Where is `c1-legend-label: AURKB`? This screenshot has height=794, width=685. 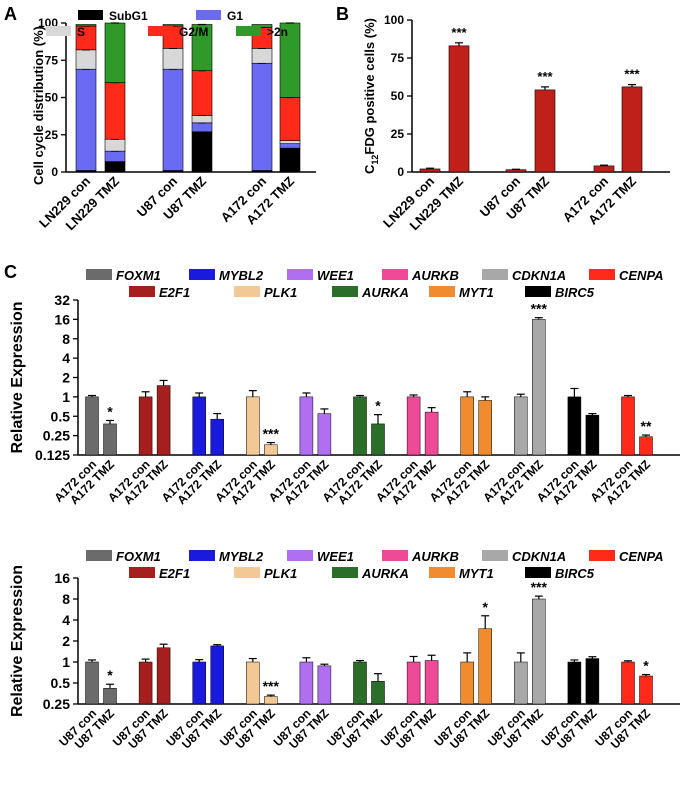
c1-legend-label: AURKB is located at coordinates (435, 275).